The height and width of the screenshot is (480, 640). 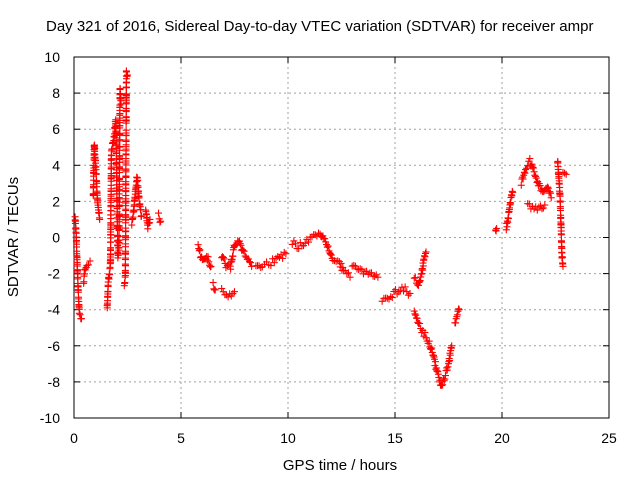 What do you see at coordinates (56, 238) in the screenshot?
I see `y-tick-label: 0` at bounding box center [56, 238].